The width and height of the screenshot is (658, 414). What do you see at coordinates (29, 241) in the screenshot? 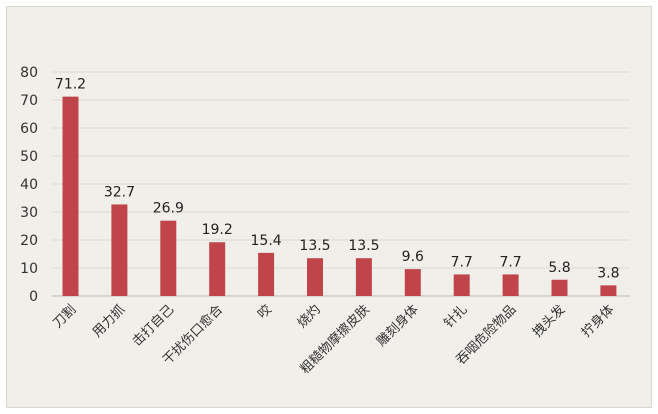
I see `y-tick-label: 20` at bounding box center [29, 241].